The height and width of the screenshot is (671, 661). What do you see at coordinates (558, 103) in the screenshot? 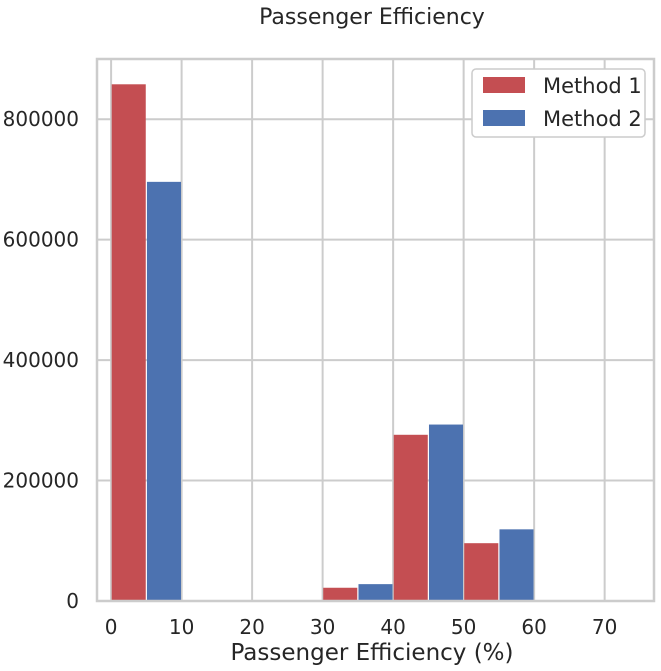
I see `legend: Method 1 Method 2` at bounding box center [558, 103].